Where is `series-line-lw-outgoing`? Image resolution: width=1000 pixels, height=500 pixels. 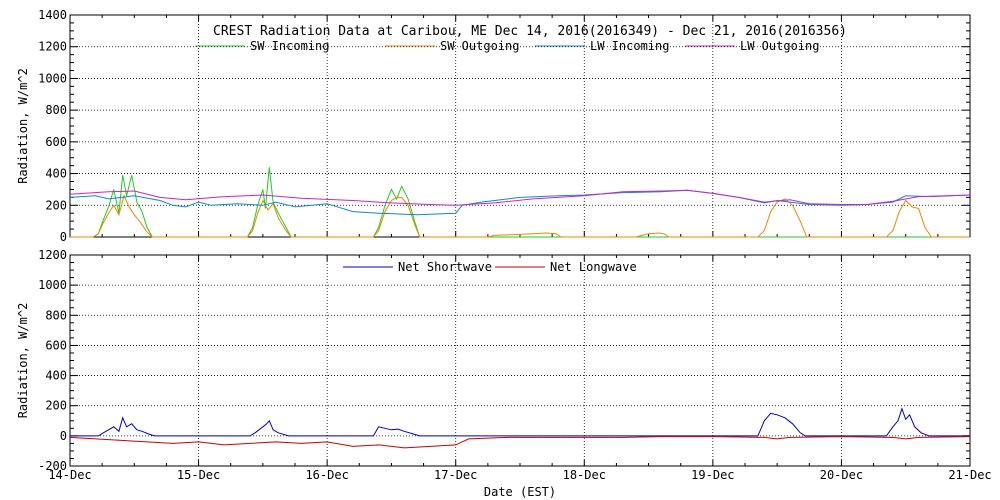 series-line-lw-outgoing is located at coordinates (520, 197).